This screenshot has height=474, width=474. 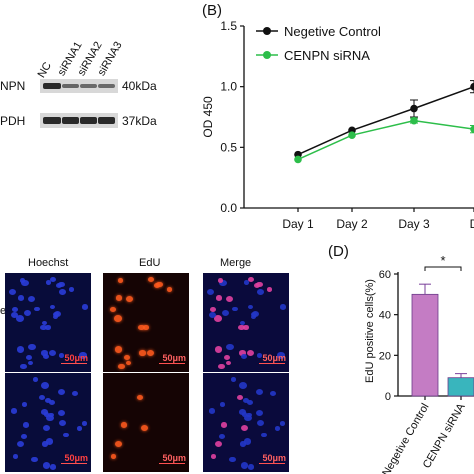 What do you see at coordinates (338, 251) in the screenshot?
I see `panel-d-label: (D)` at bounding box center [338, 251].